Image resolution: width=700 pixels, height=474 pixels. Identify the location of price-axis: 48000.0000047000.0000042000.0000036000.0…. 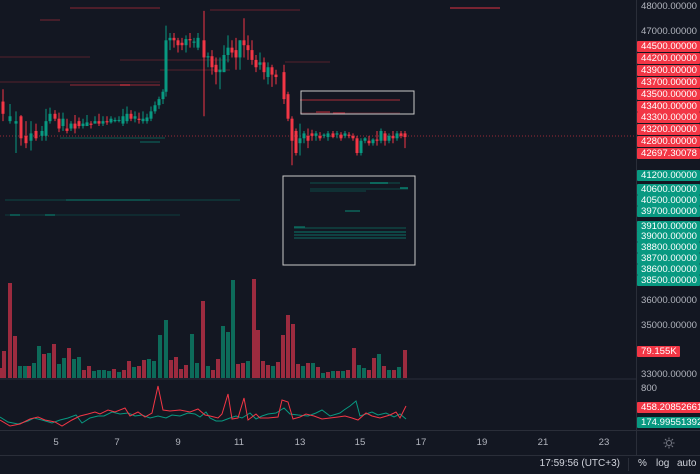
(668, 215).